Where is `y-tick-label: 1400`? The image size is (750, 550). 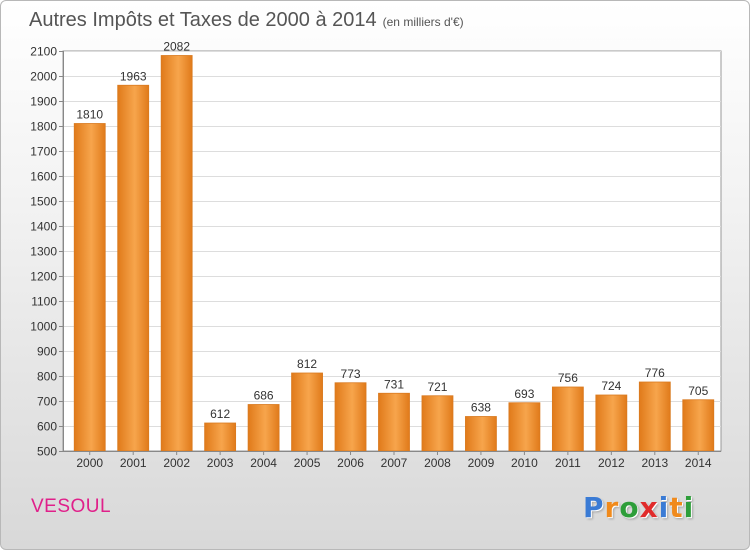 y-tick-label: 1400 is located at coordinates (43, 227).